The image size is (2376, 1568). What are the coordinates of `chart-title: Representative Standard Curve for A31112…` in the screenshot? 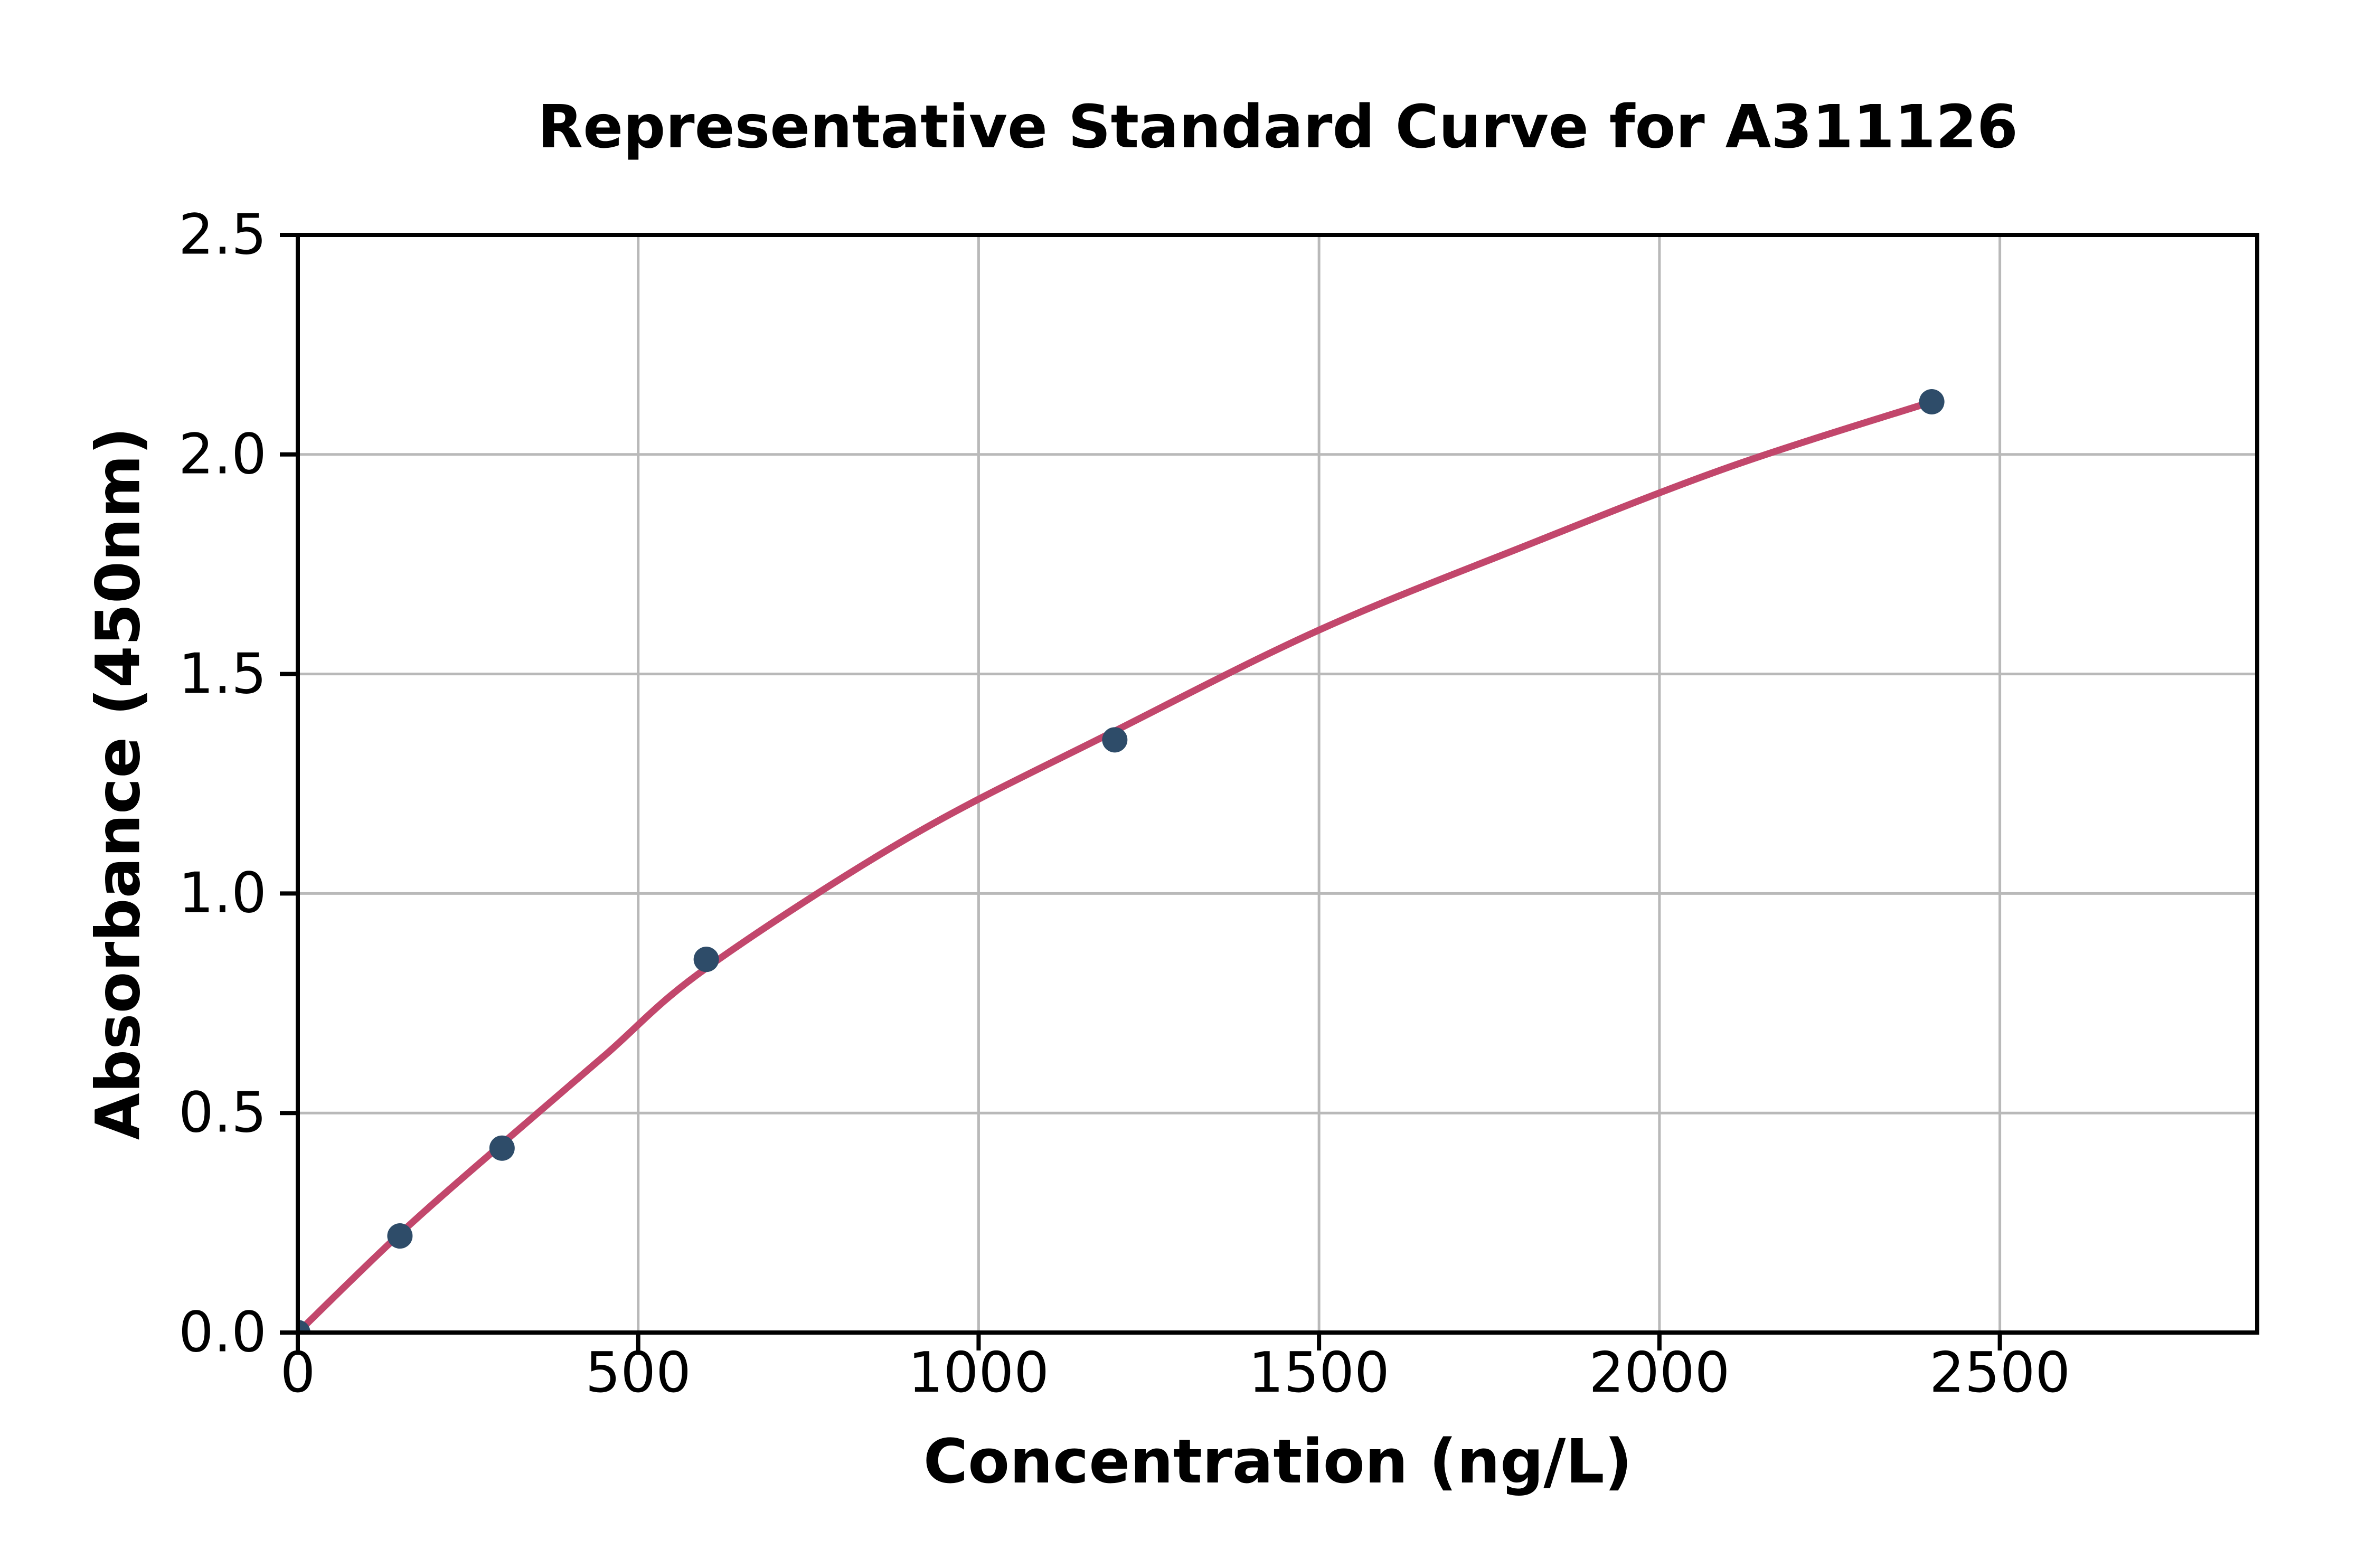 It's located at (1278, 128).